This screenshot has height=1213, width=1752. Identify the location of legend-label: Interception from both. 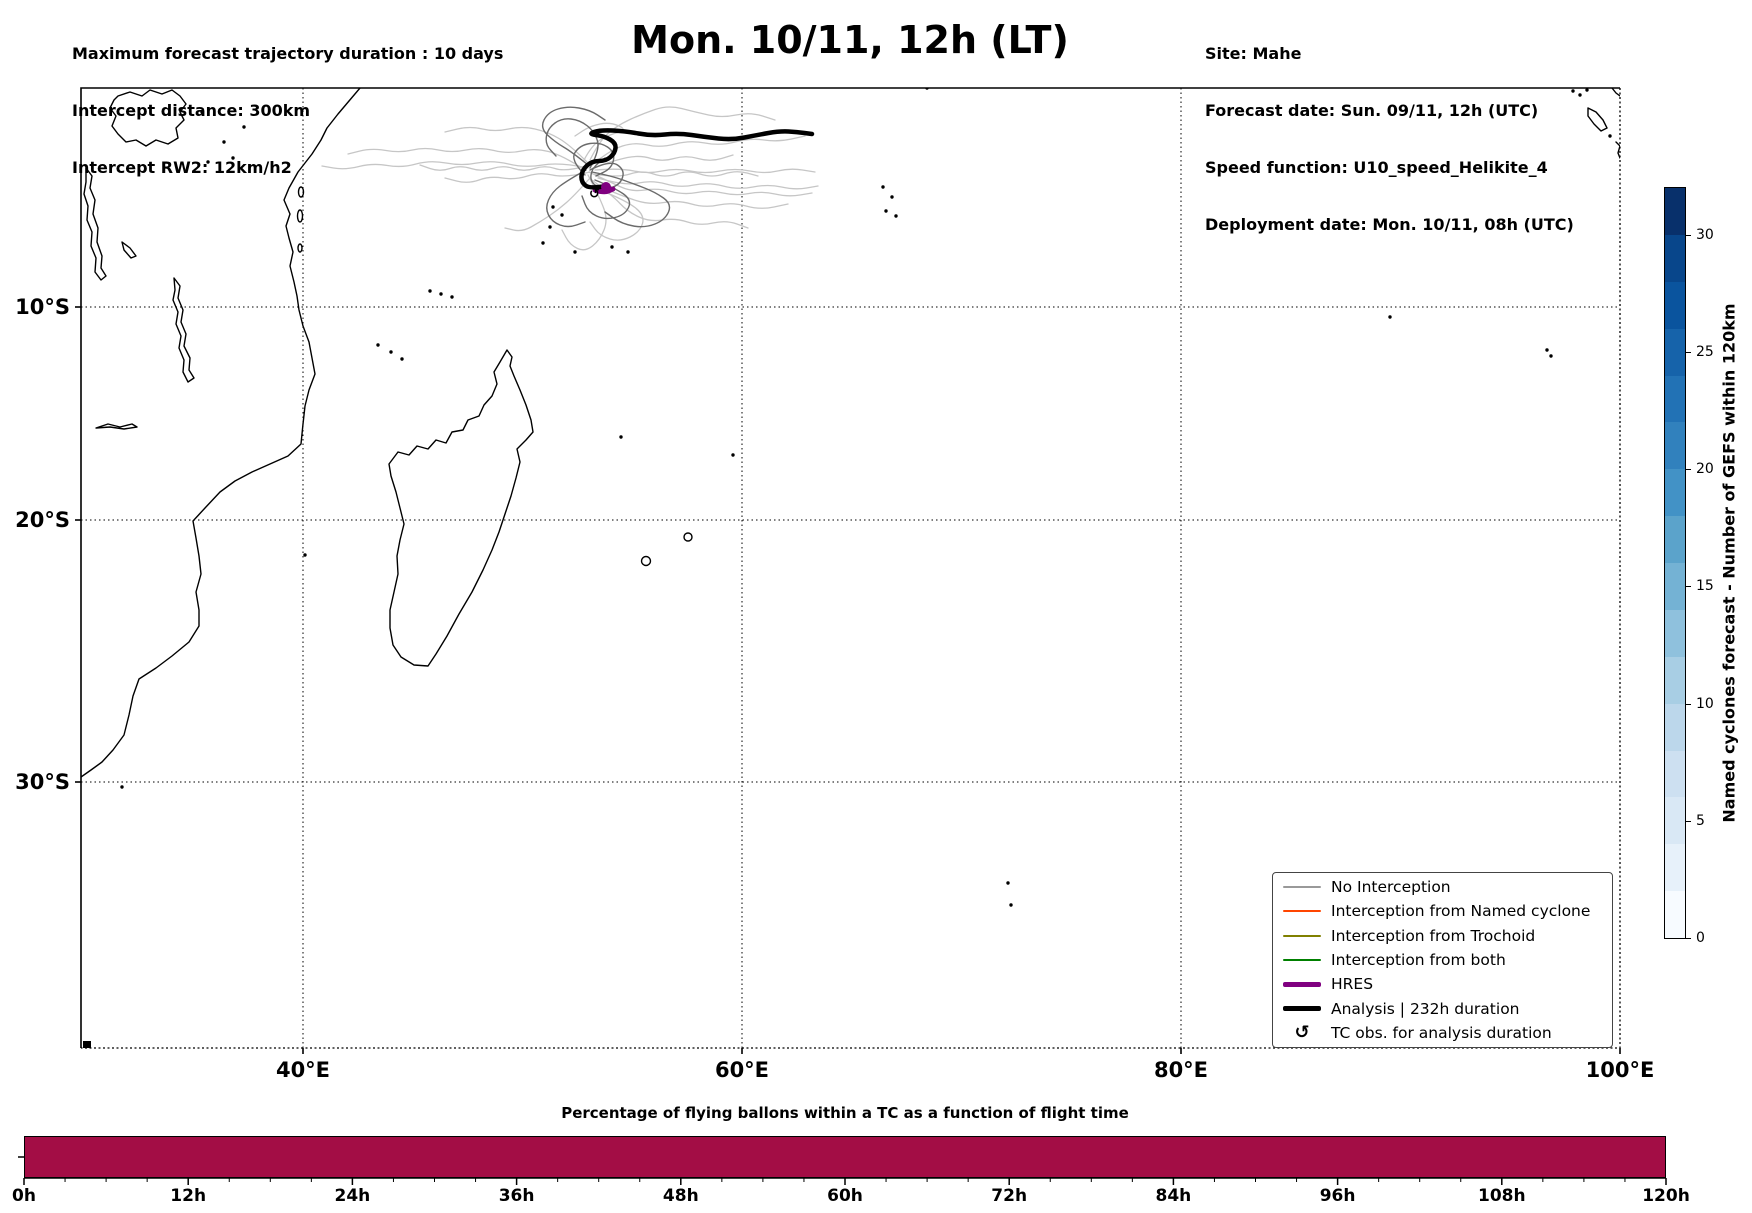
(1418, 959).